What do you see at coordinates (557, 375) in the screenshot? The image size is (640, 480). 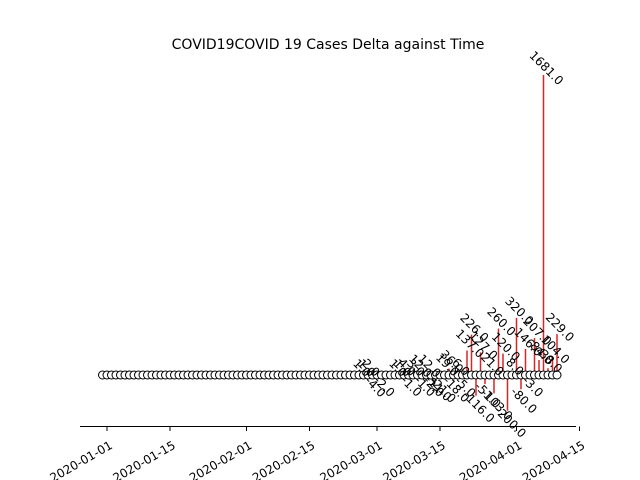 I see `stem-marker` at bounding box center [557, 375].